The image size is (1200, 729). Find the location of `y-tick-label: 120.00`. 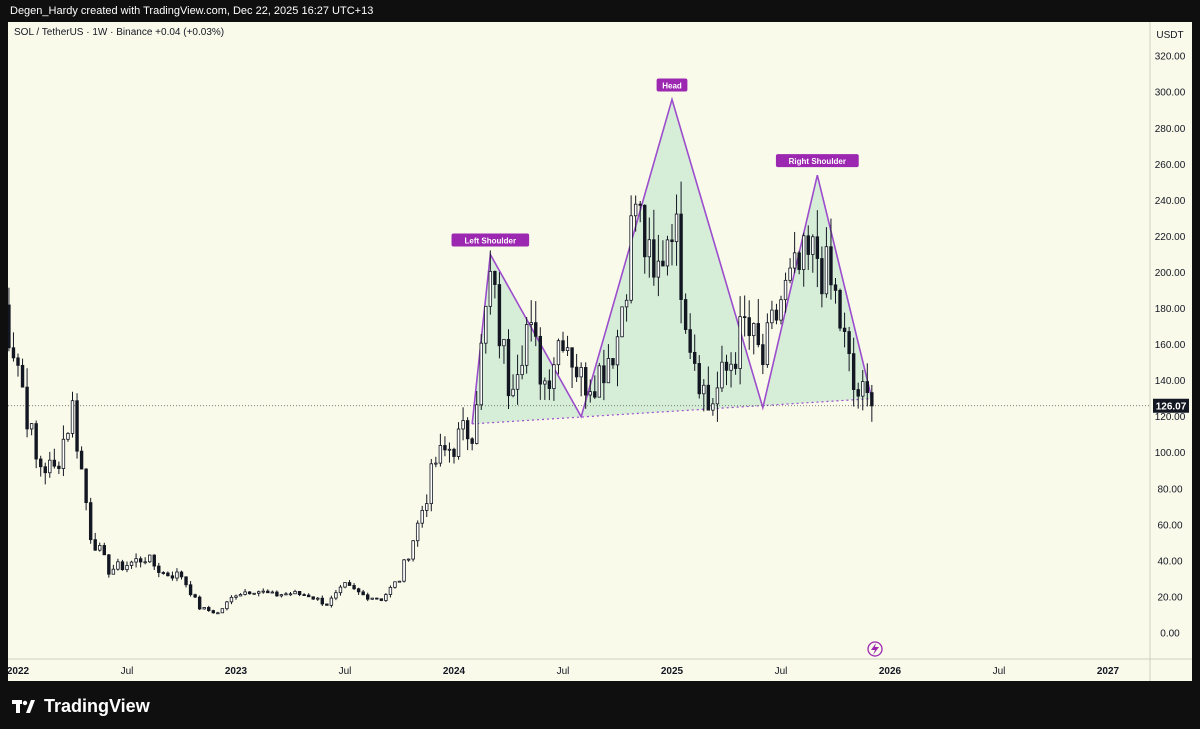

y-tick-label: 120.00 is located at coordinates (1170, 417).